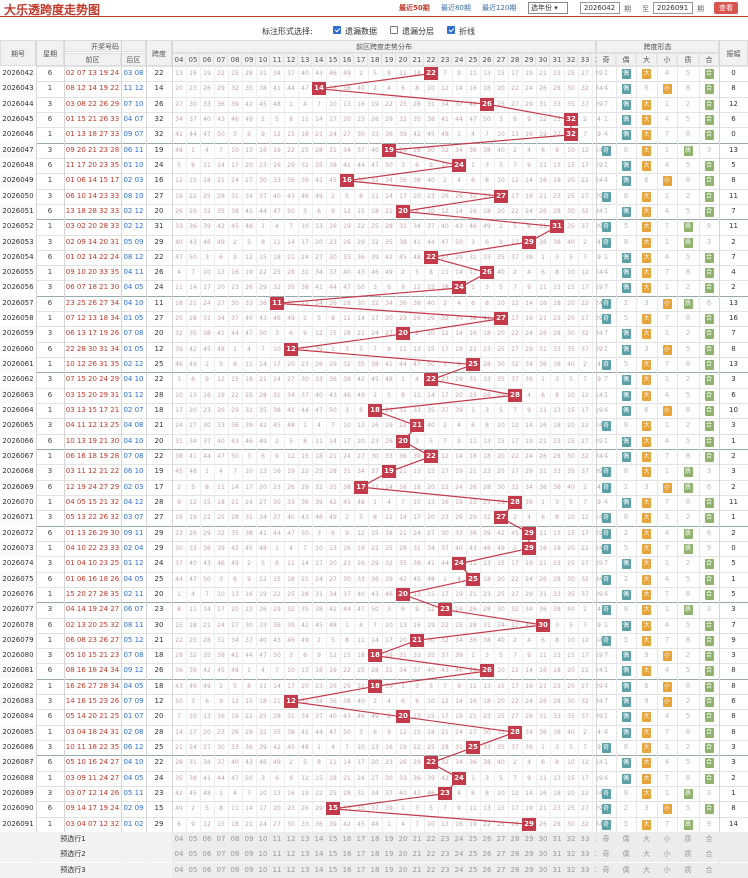 The width and height of the screenshot is (748, 878). Describe the element at coordinates (451, 30) in the screenshot. I see `checkbox-polyline` at that location.